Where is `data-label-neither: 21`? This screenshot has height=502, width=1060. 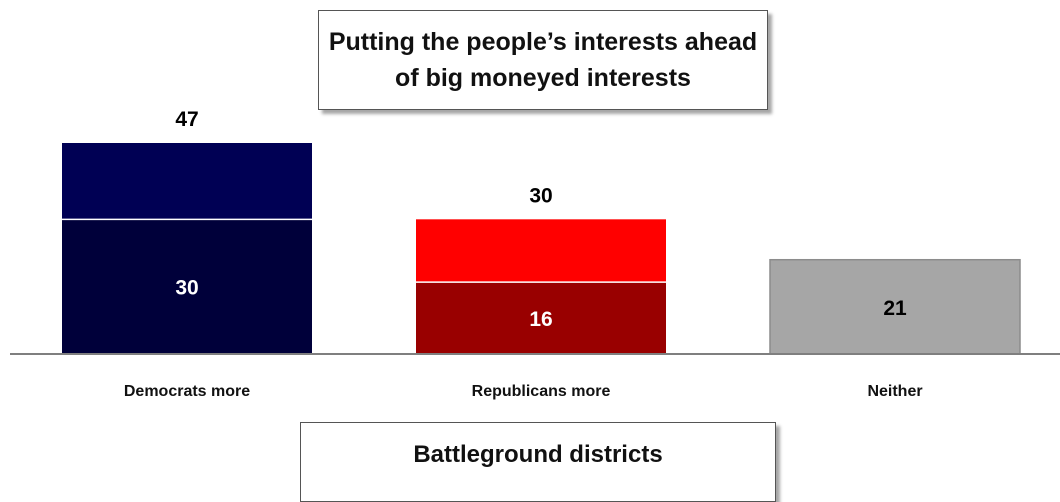 data-label-neither: 21 is located at coordinates (895, 308).